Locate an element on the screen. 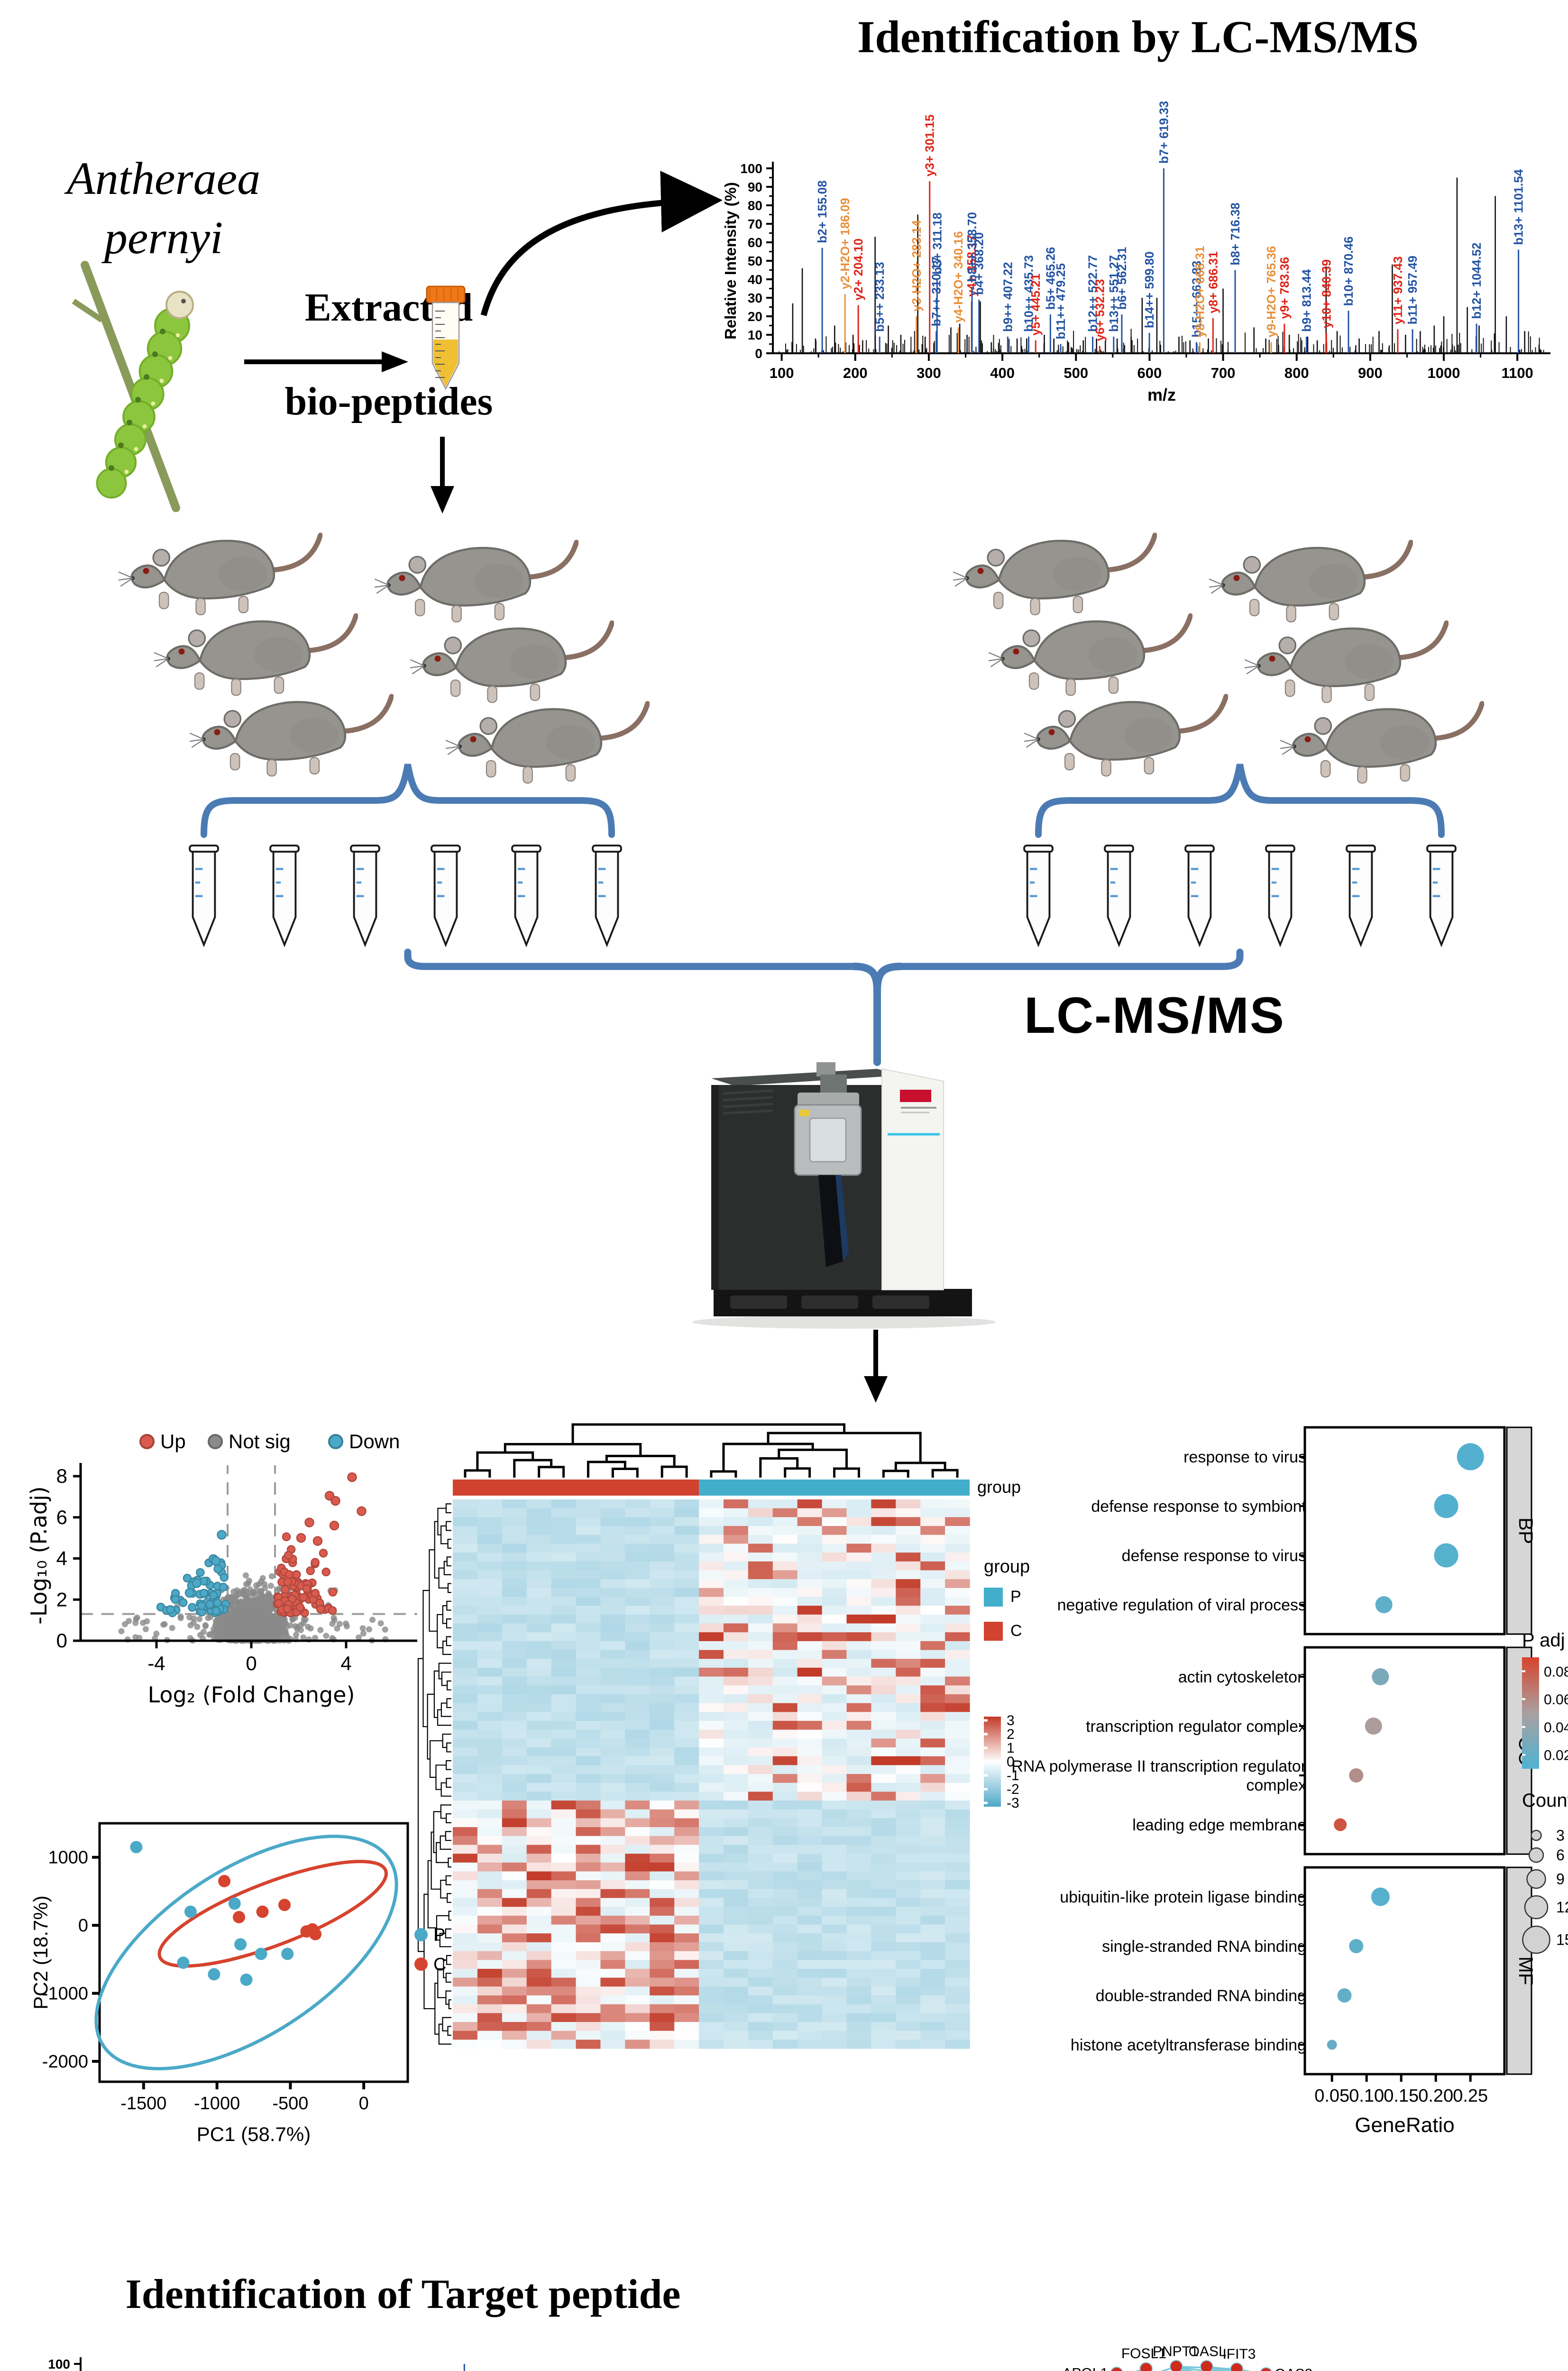 This screenshot has height=2371, width=1568. svg-text: 0.15 is located at coordinates (1401, 2096).